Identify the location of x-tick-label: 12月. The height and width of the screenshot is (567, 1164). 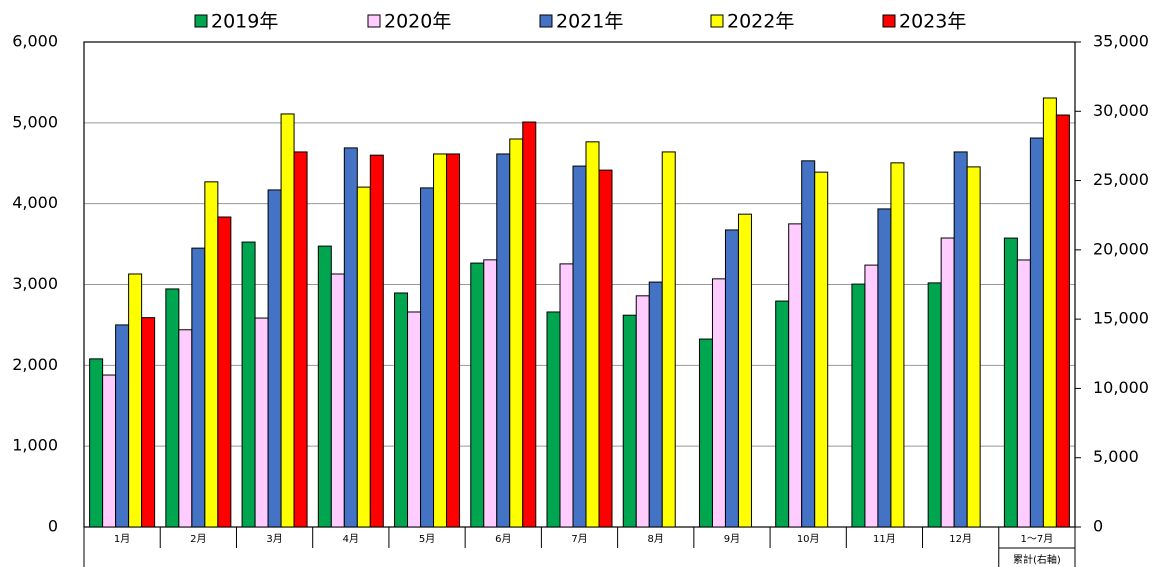
(960, 539).